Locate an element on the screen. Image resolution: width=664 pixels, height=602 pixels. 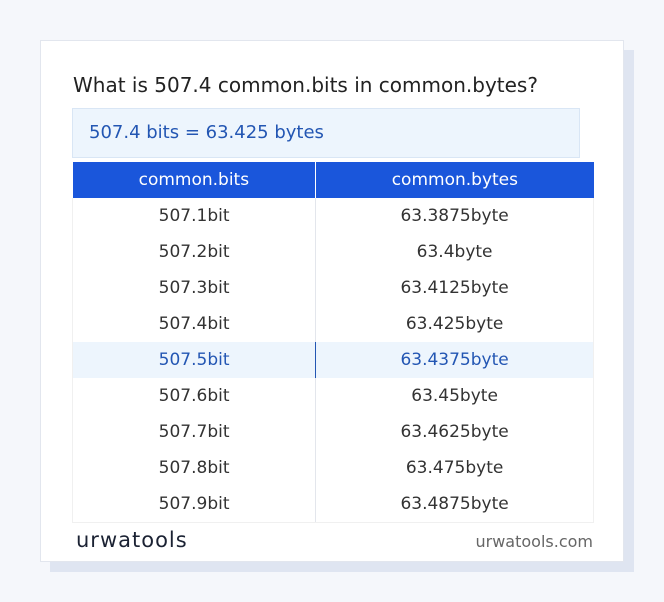
result: 507.4 bits = 63.425 bytes is located at coordinates (326, 133).